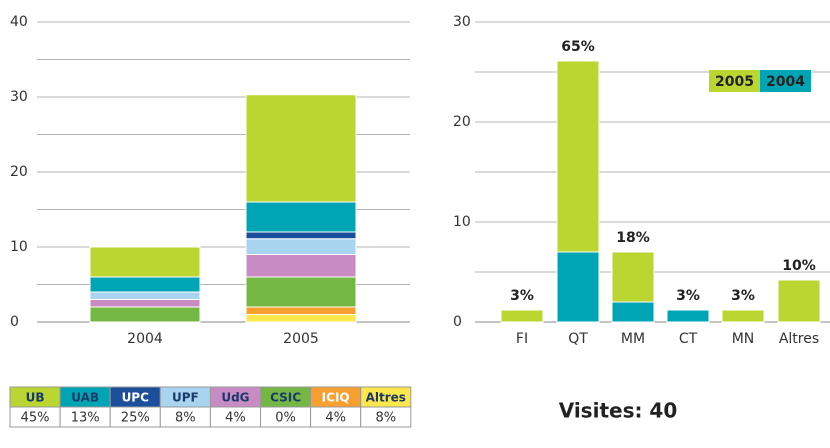  Describe the element at coordinates (35, 398) in the screenshot. I see `table-header: UB` at that location.